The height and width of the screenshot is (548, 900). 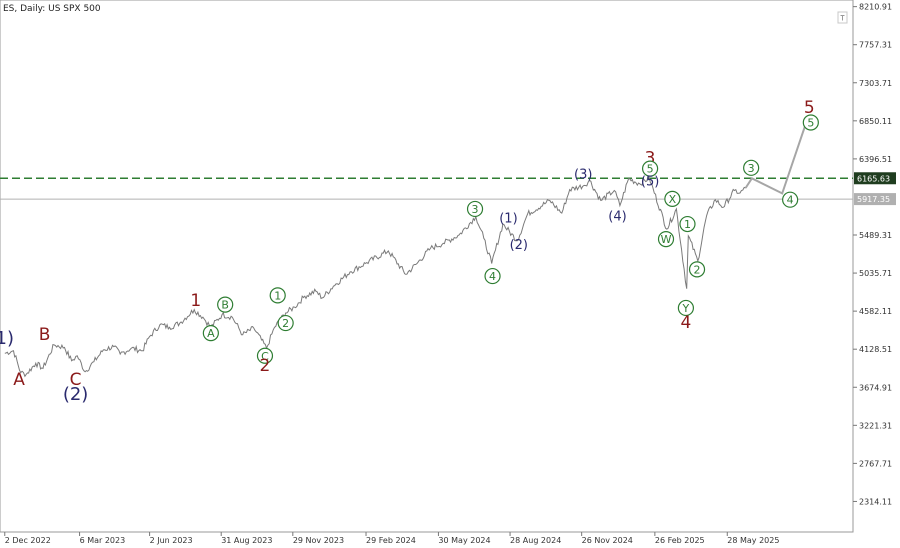 What do you see at coordinates (680, 540) in the screenshot?
I see `x-tick-label: 26 Feb 2025` at bounding box center [680, 540].